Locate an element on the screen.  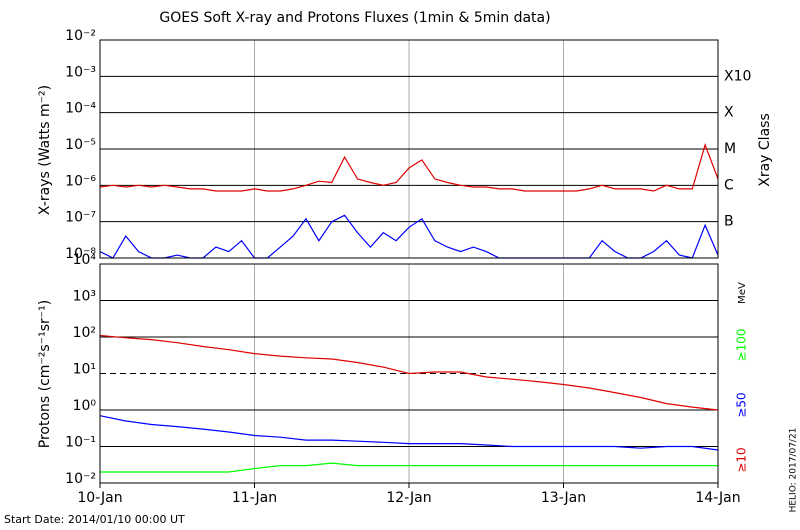
x-tick-label: 11-Jan is located at coordinates (254, 498).